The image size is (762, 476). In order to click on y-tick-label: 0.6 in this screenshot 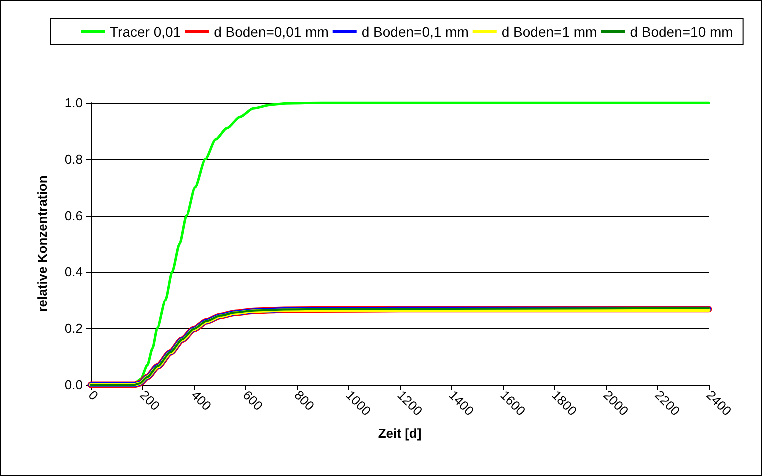, I will do `click(73, 216)`.